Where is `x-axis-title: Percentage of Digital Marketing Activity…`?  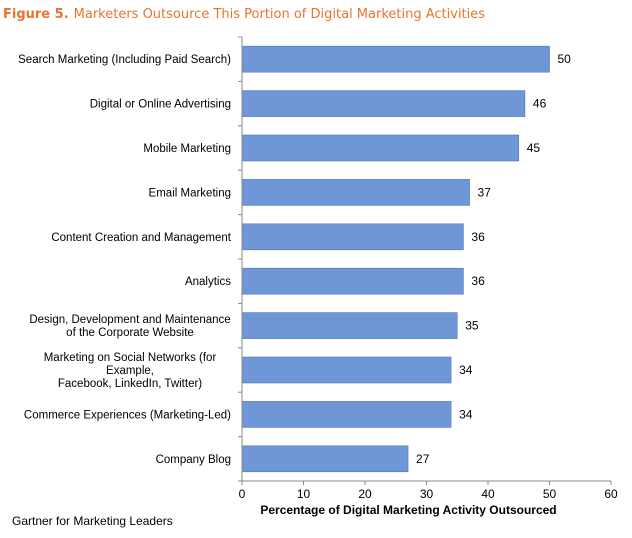 x-axis-title: Percentage of Digital Marketing Activity… is located at coordinates (408, 510).